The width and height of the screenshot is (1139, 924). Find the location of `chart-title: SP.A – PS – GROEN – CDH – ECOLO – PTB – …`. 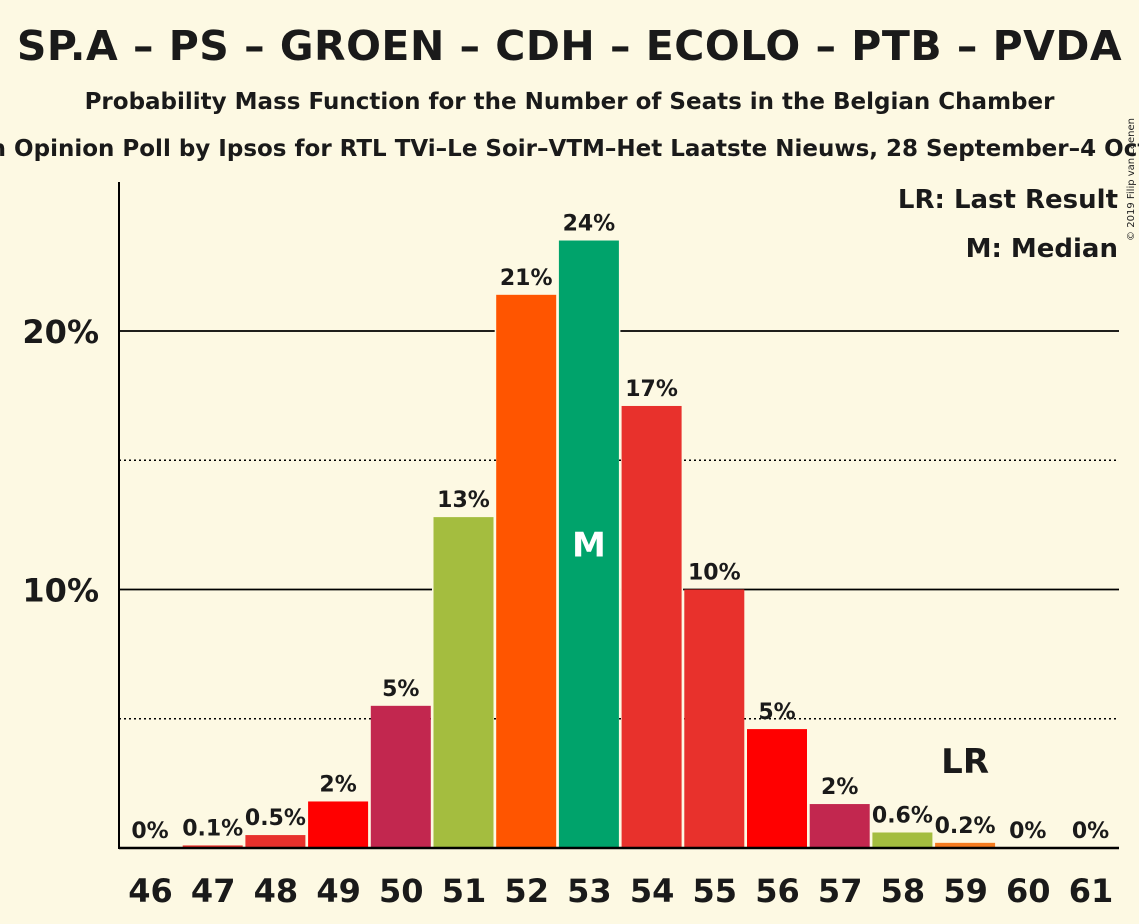

chart-title: SP.A – PS – GROEN – CDH – ECOLO – PTB – … is located at coordinates (569, 46).